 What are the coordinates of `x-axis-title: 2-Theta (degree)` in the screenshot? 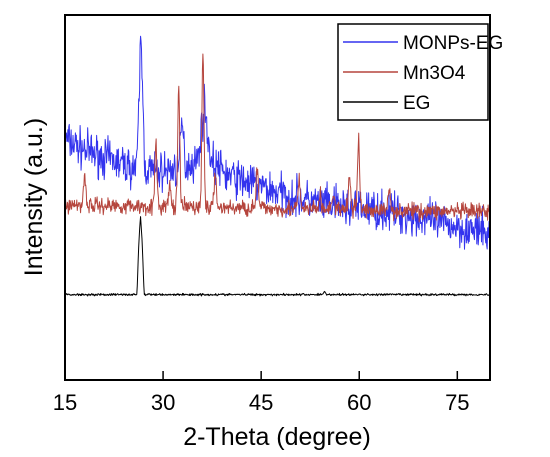 It's located at (277, 437).